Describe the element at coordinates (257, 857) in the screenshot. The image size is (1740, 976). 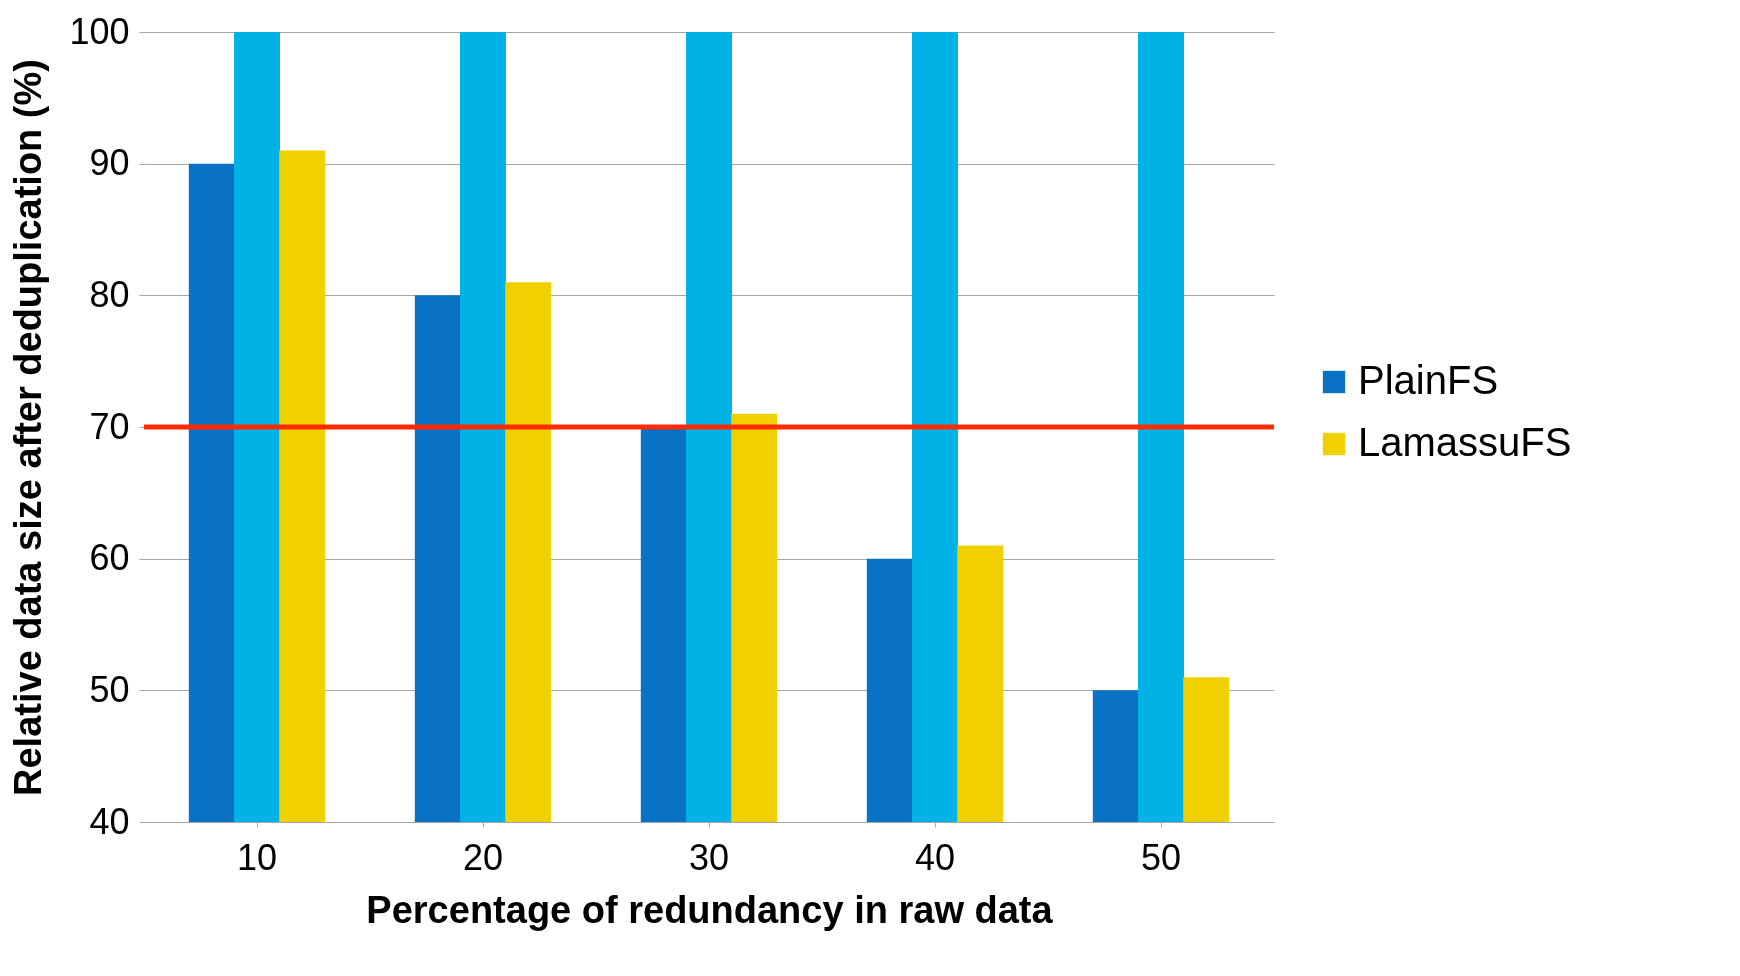
I see `x-tick-label: 10` at that location.